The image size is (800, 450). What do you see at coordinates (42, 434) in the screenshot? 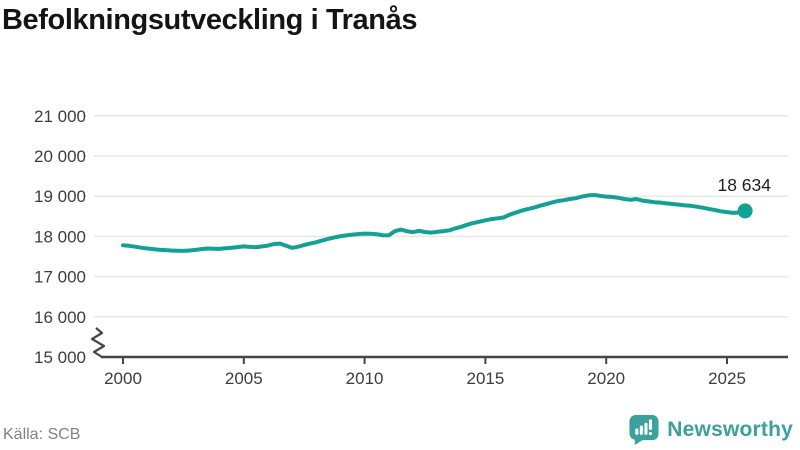
I see `source-label: Källa: SCB` at bounding box center [42, 434].